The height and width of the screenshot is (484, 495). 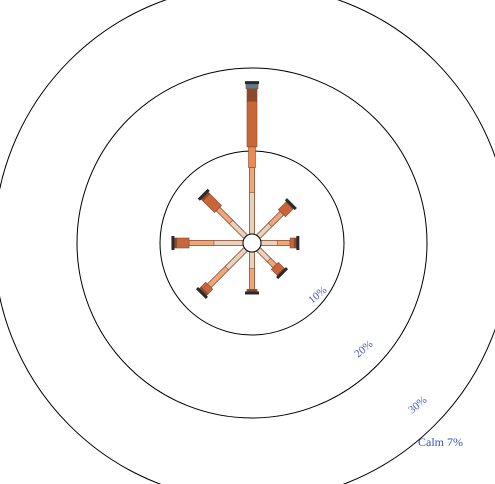 What do you see at coordinates (417, 405) in the screenshot?
I see `ring-label-30: 30%` at bounding box center [417, 405].